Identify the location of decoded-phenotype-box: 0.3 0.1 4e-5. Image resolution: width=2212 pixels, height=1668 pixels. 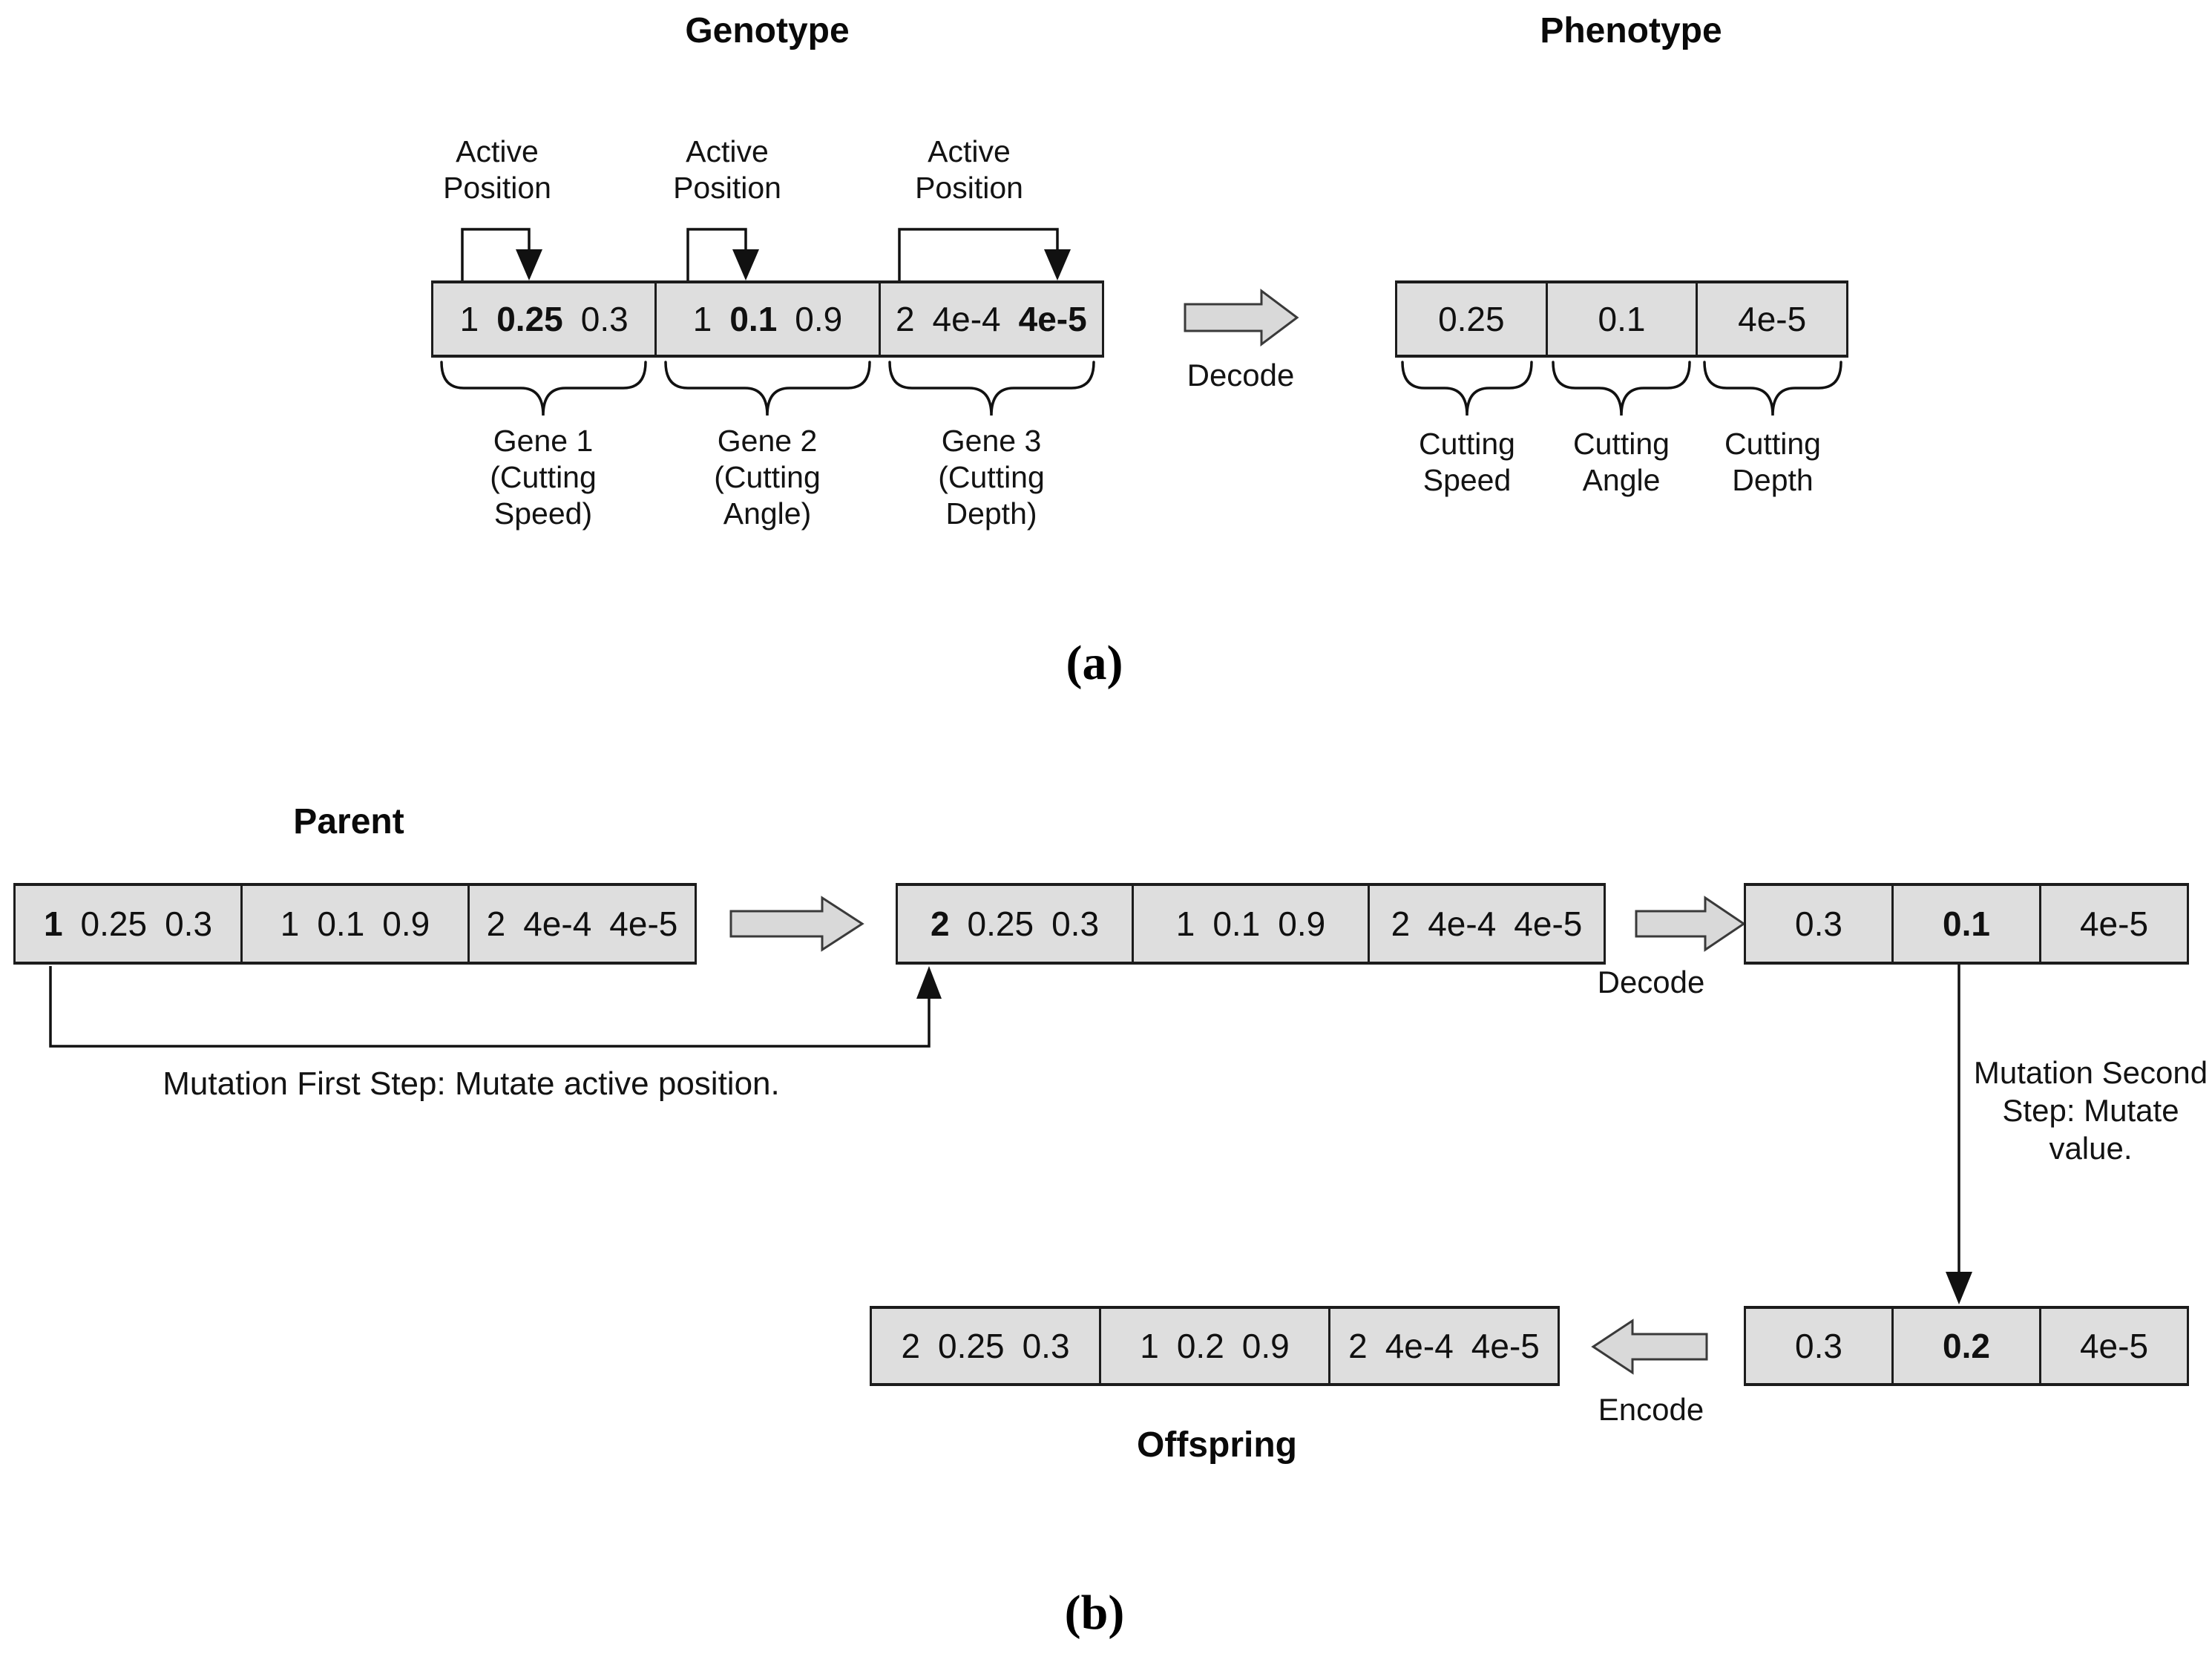
(1966, 924).